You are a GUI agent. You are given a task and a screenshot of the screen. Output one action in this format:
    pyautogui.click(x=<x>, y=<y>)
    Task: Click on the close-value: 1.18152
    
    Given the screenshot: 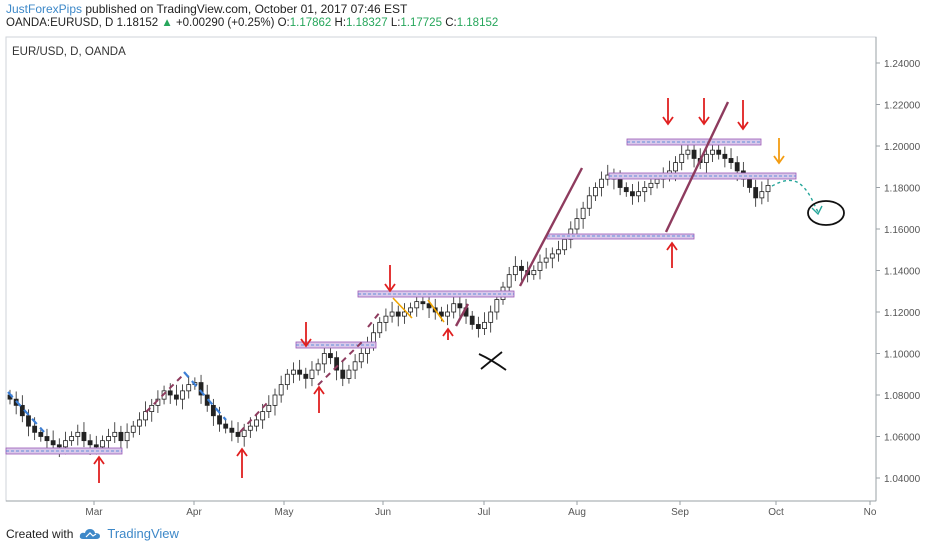 What is the action you would take?
    pyautogui.click(x=477, y=23)
    